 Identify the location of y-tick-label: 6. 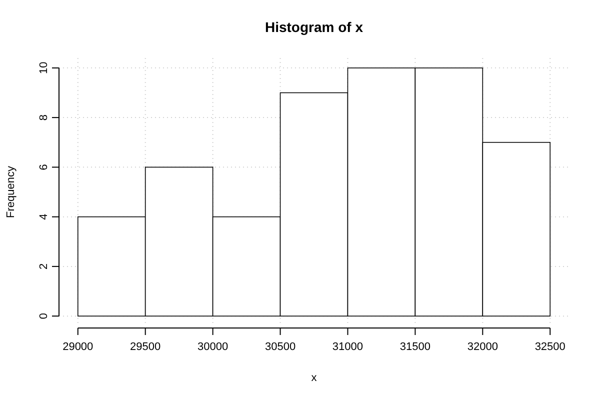
(44, 167).